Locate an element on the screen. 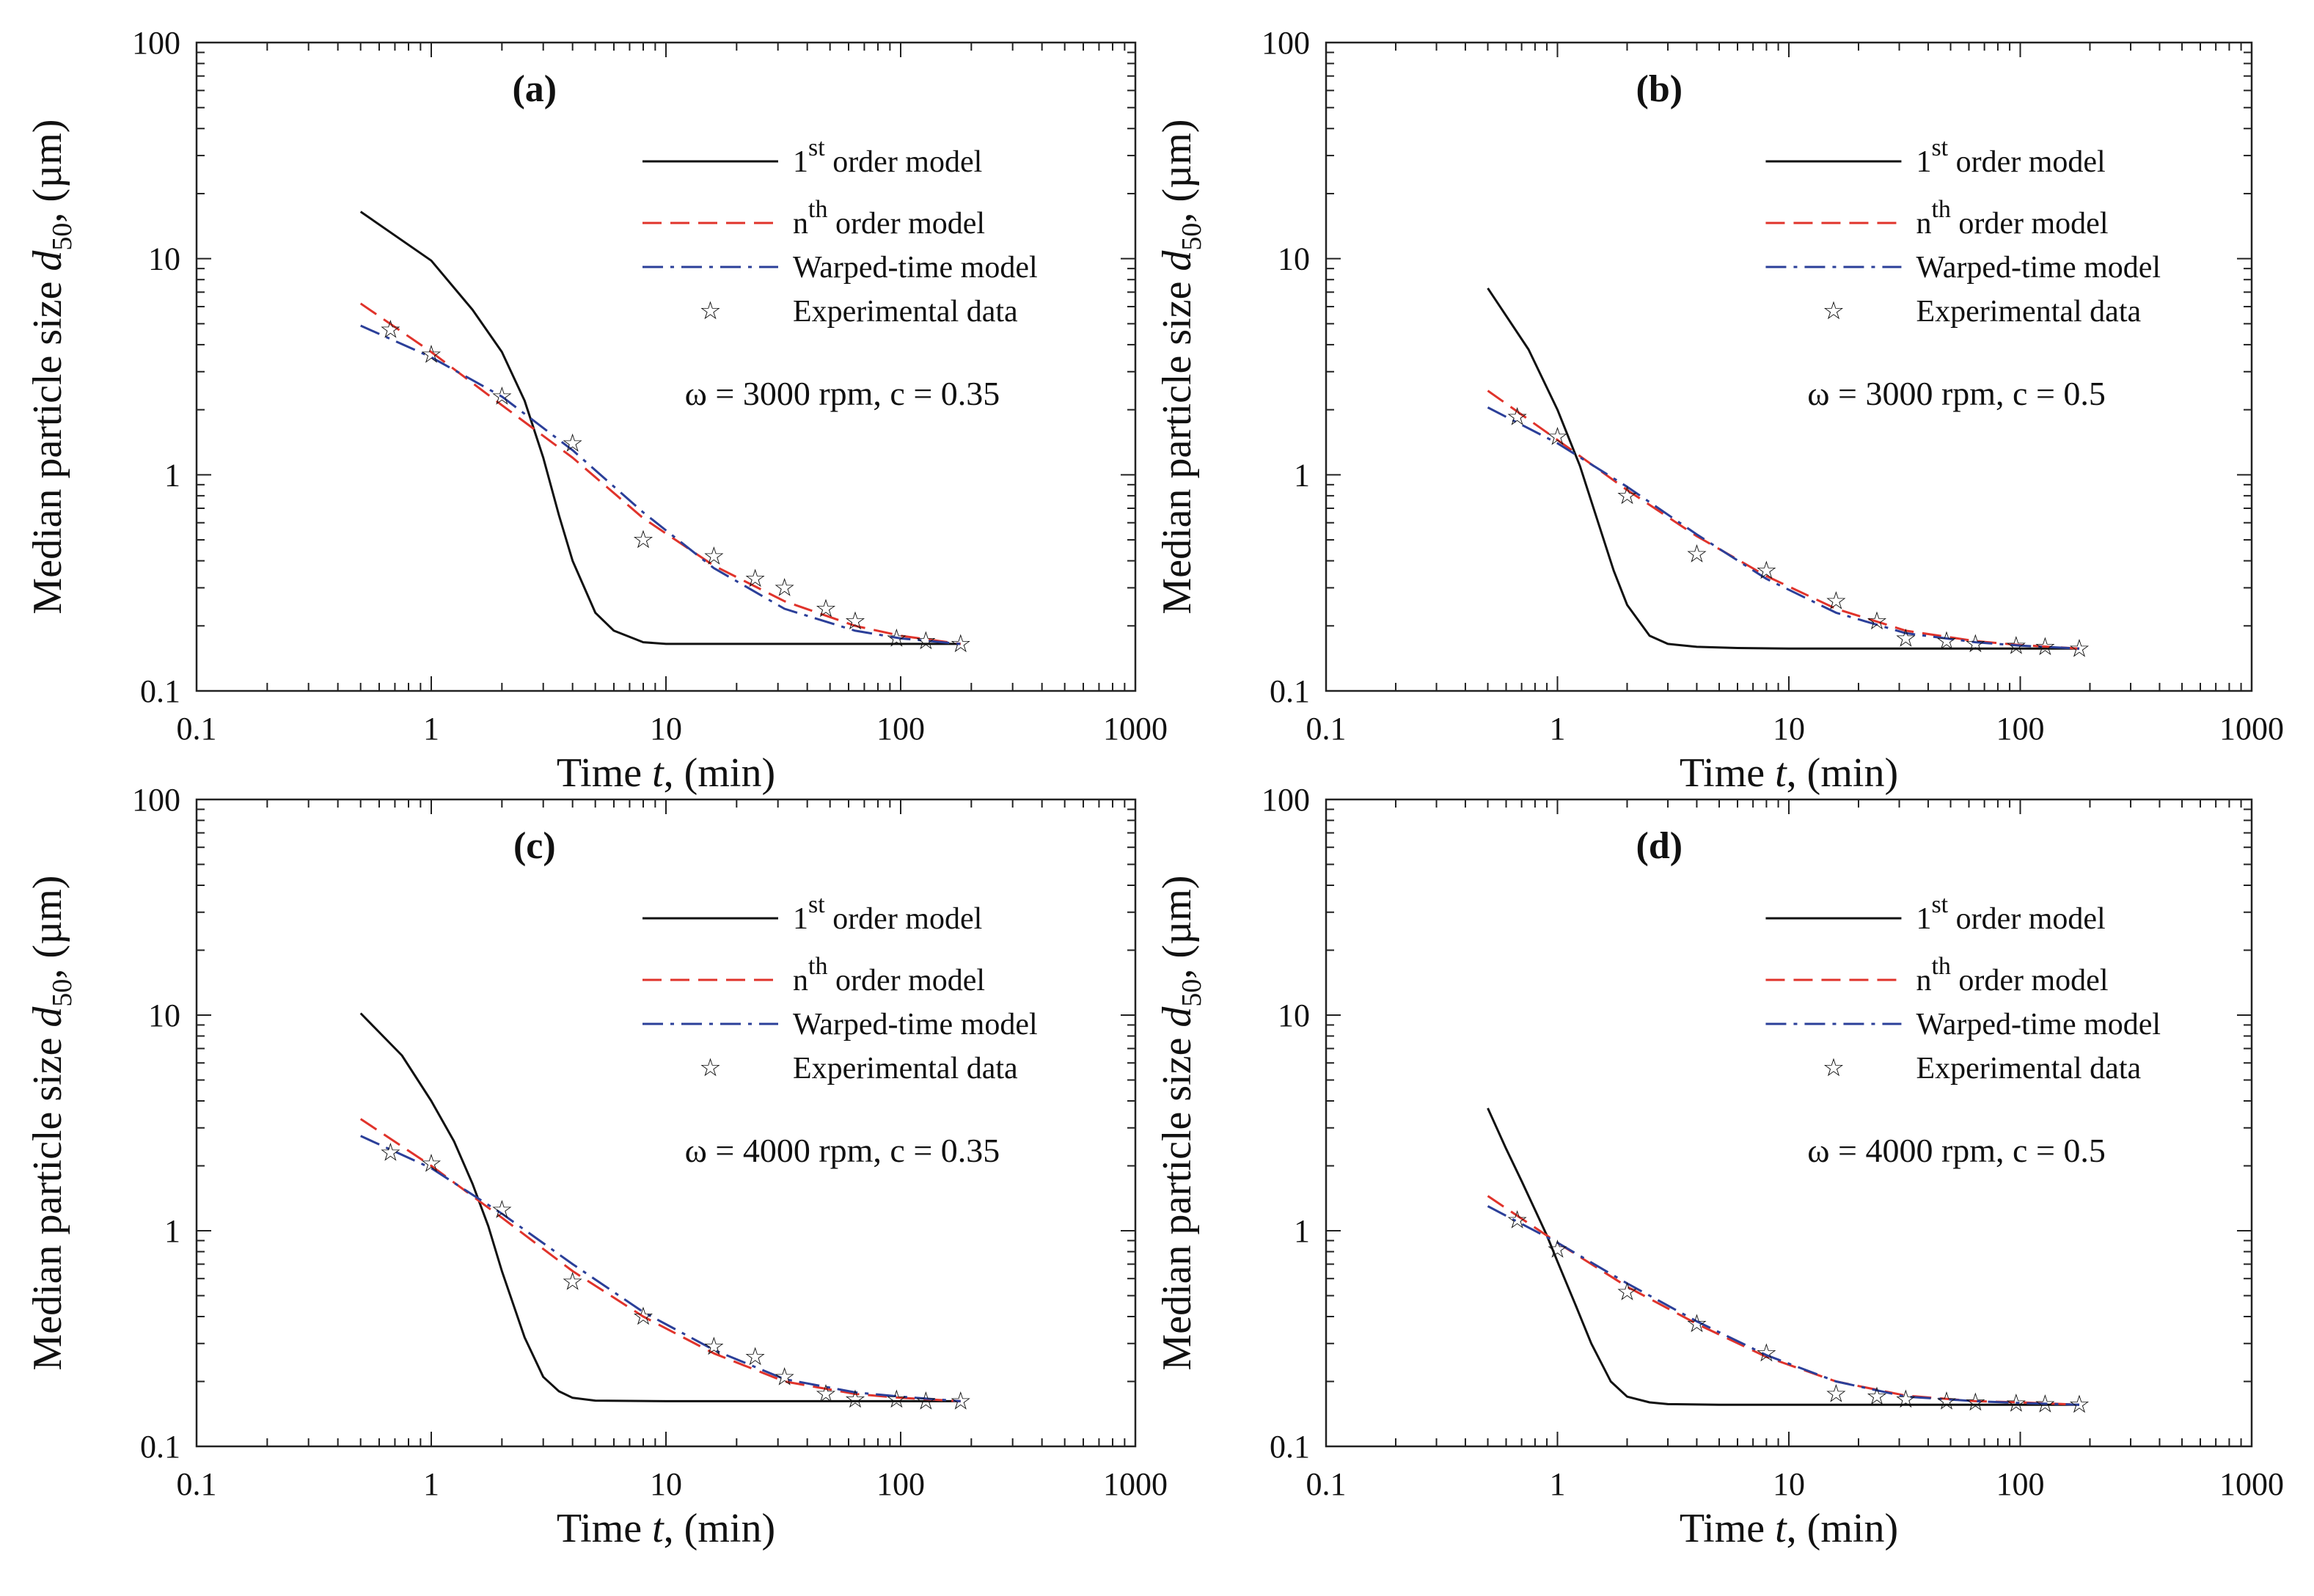  y-axis-title-variable: d is located at coordinates (47, 1017).